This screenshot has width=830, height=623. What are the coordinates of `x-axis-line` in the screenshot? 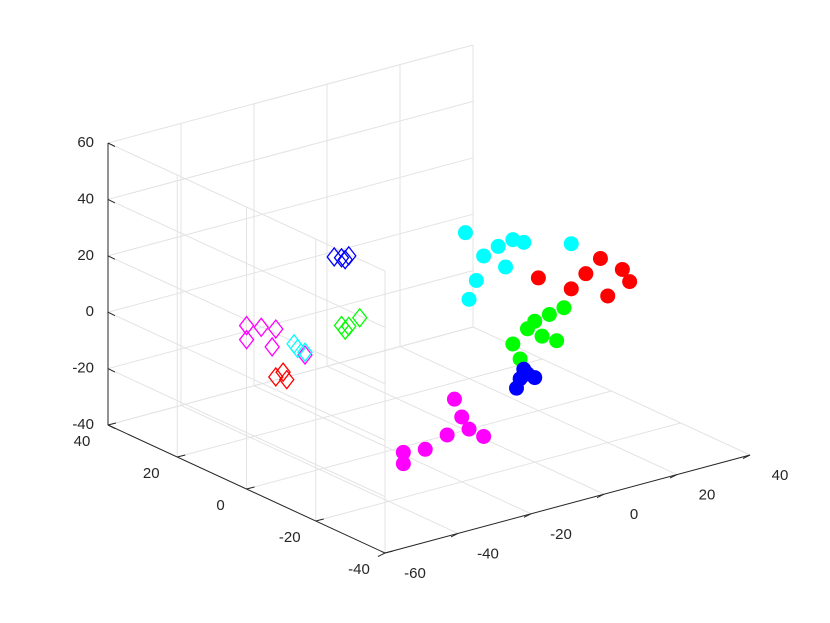 It's located at (567, 504).